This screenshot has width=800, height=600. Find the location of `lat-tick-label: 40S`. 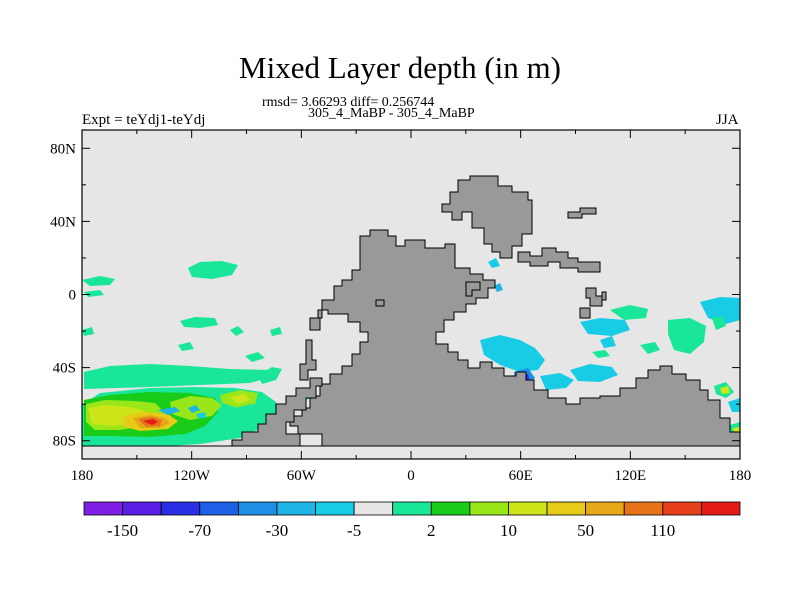

lat-tick-label: 40S is located at coordinates (64, 369).